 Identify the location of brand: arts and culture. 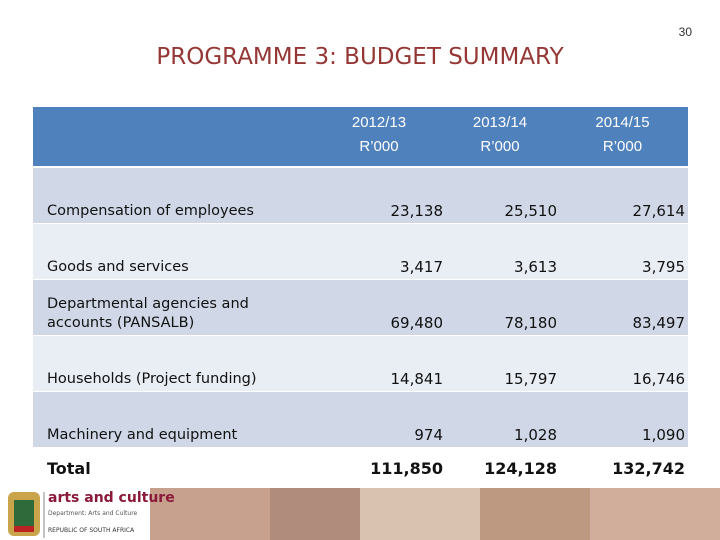
(111, 498).